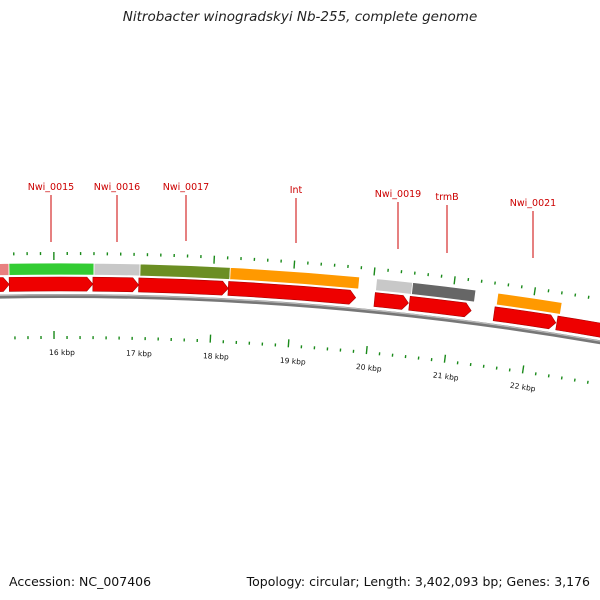  Describe the element at coordinates (369, 368) in the screenshot. I see `scale-label: 20 kbp` at that location.